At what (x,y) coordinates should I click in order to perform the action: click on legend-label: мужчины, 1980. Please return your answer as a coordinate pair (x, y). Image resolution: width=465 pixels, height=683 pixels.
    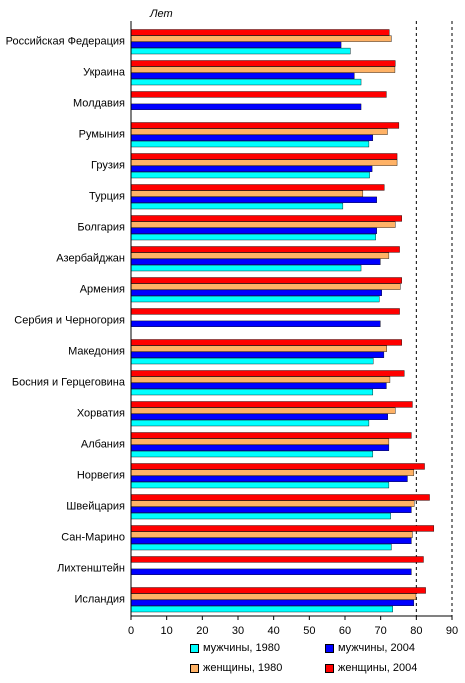
    Looking at the image, I should click on (241, 648).